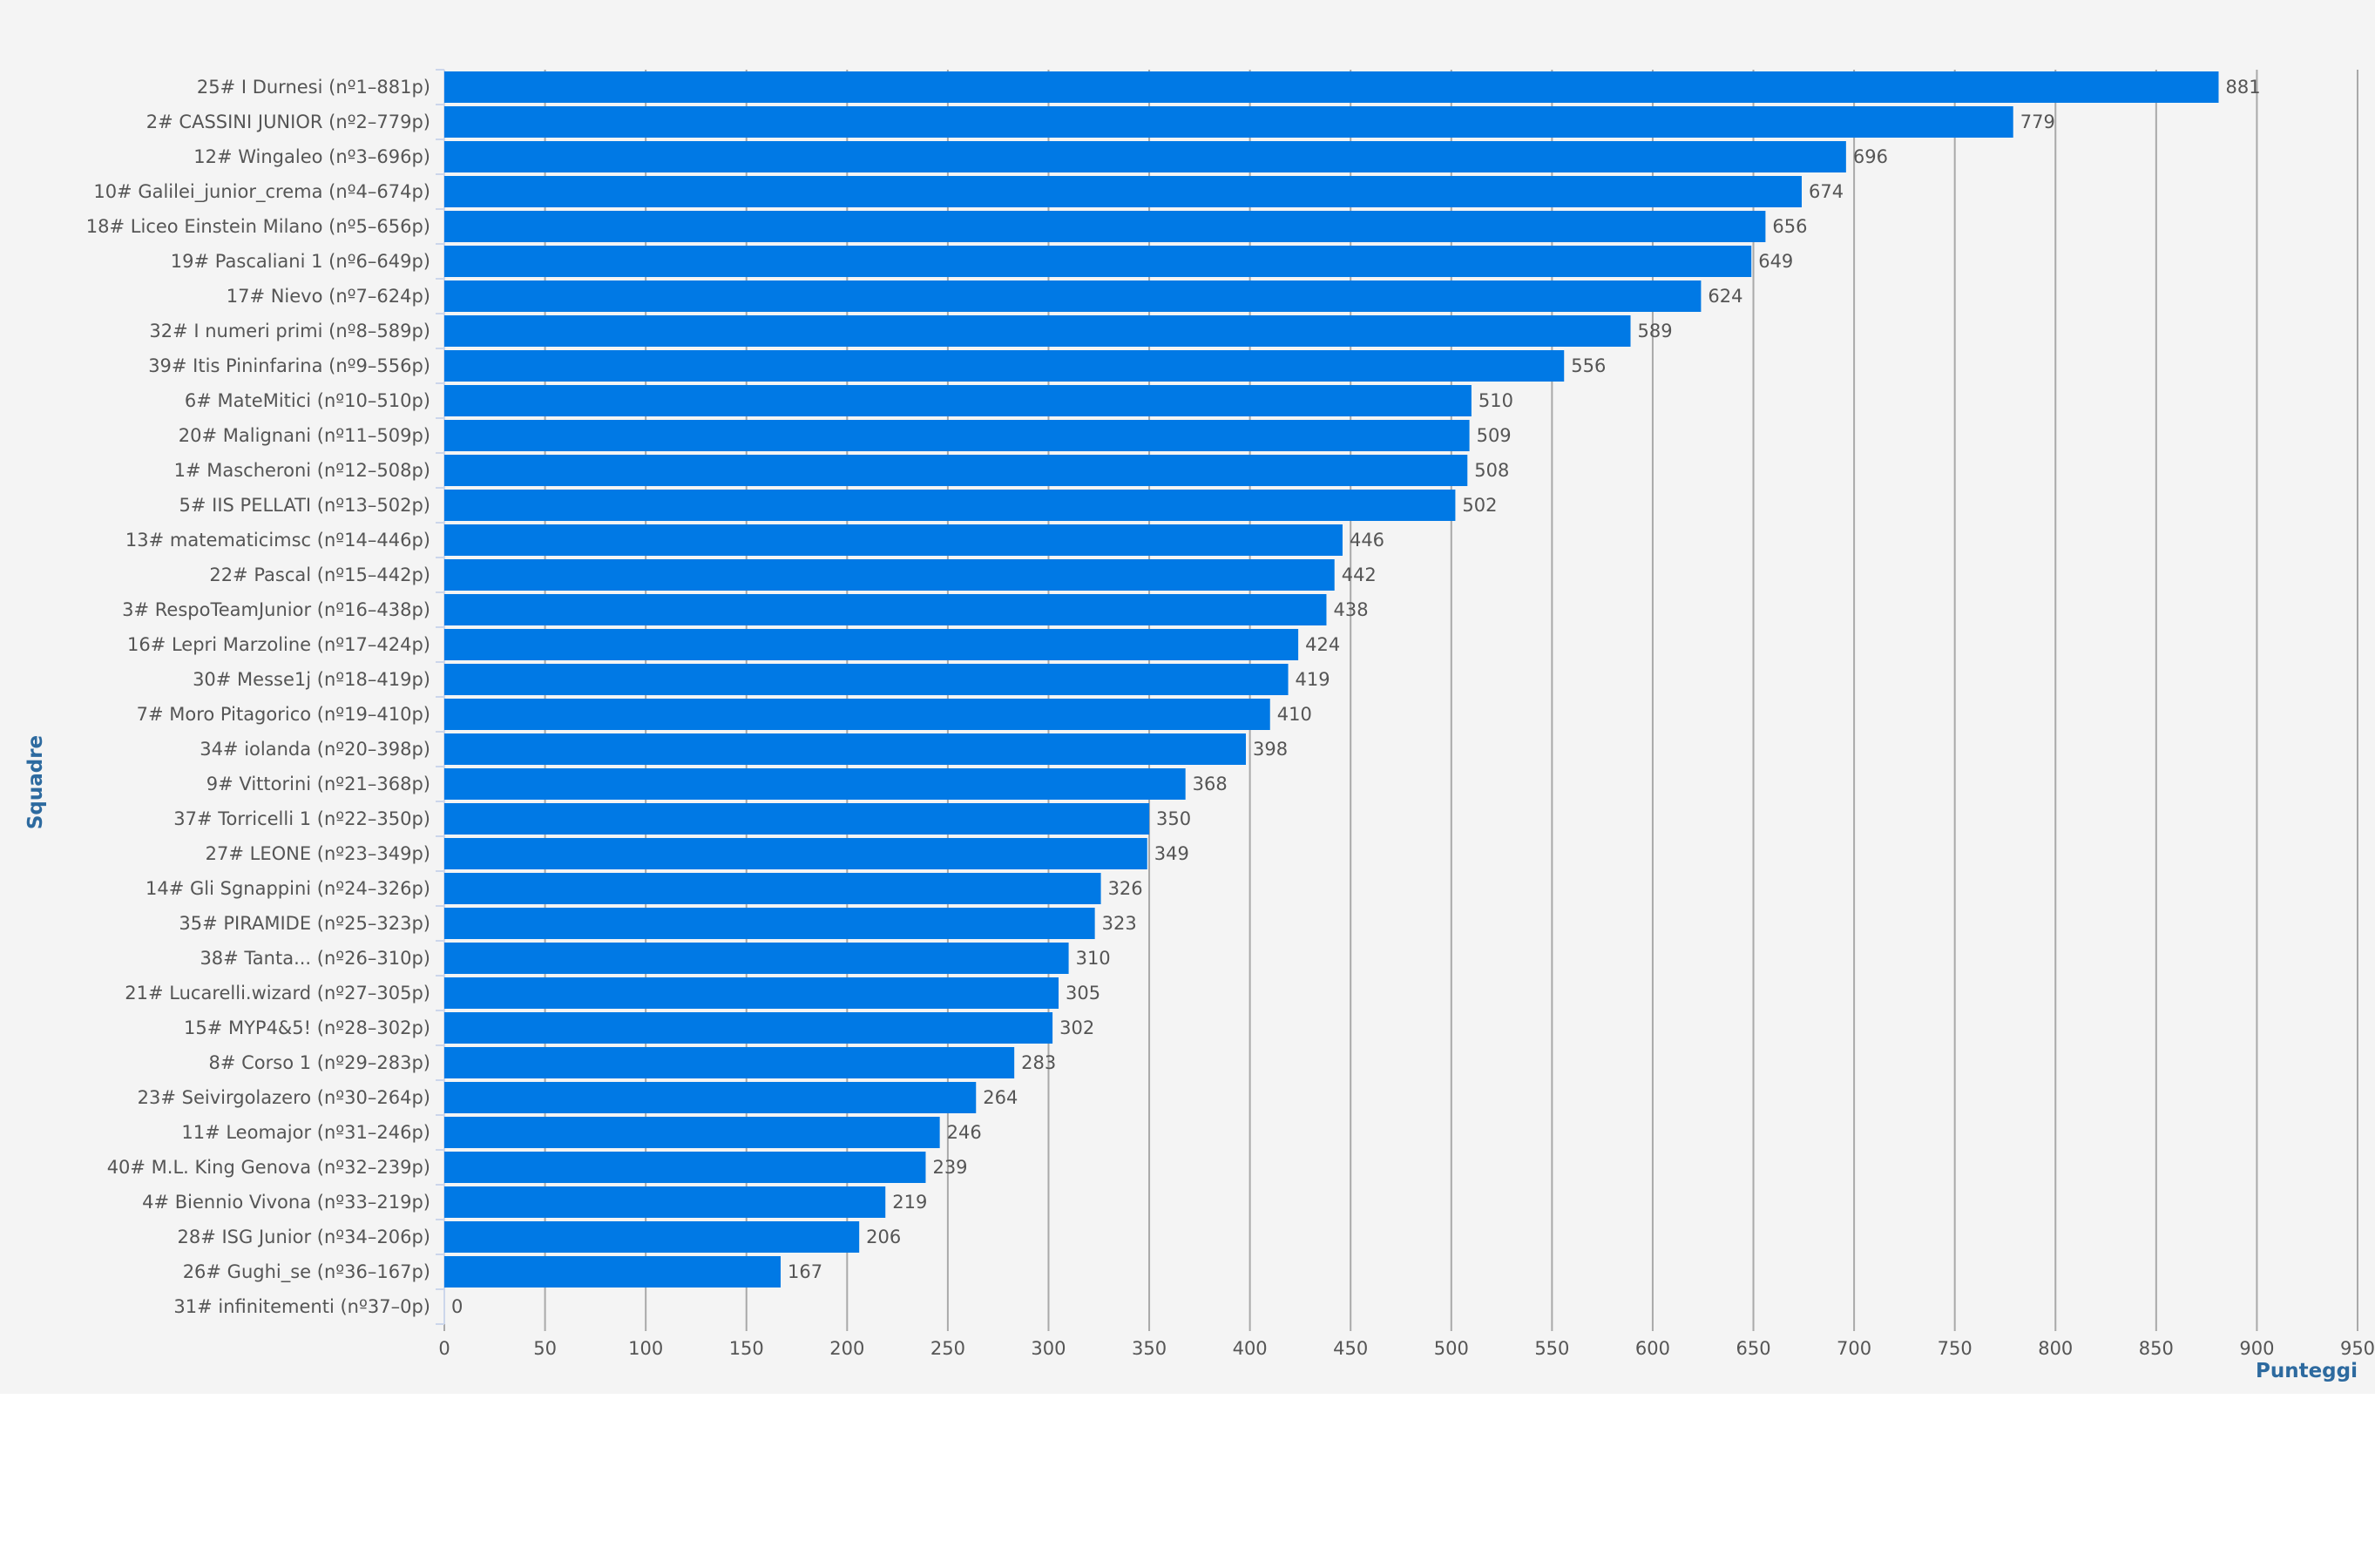 The image size is (2375, 1568). I want to click on x-tick-label: 100, so click(645, 1349).